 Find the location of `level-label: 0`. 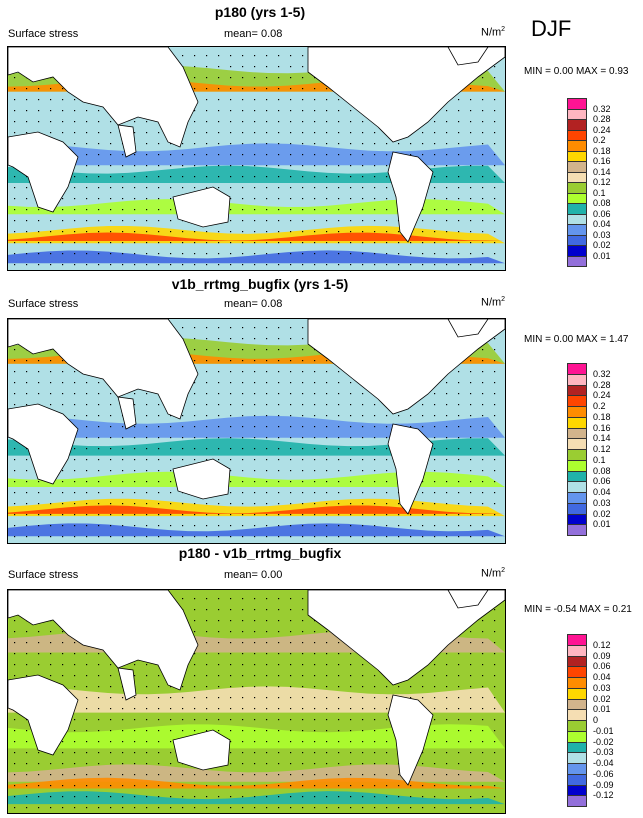

level-label: 0 is located at coordinates (596, 720).